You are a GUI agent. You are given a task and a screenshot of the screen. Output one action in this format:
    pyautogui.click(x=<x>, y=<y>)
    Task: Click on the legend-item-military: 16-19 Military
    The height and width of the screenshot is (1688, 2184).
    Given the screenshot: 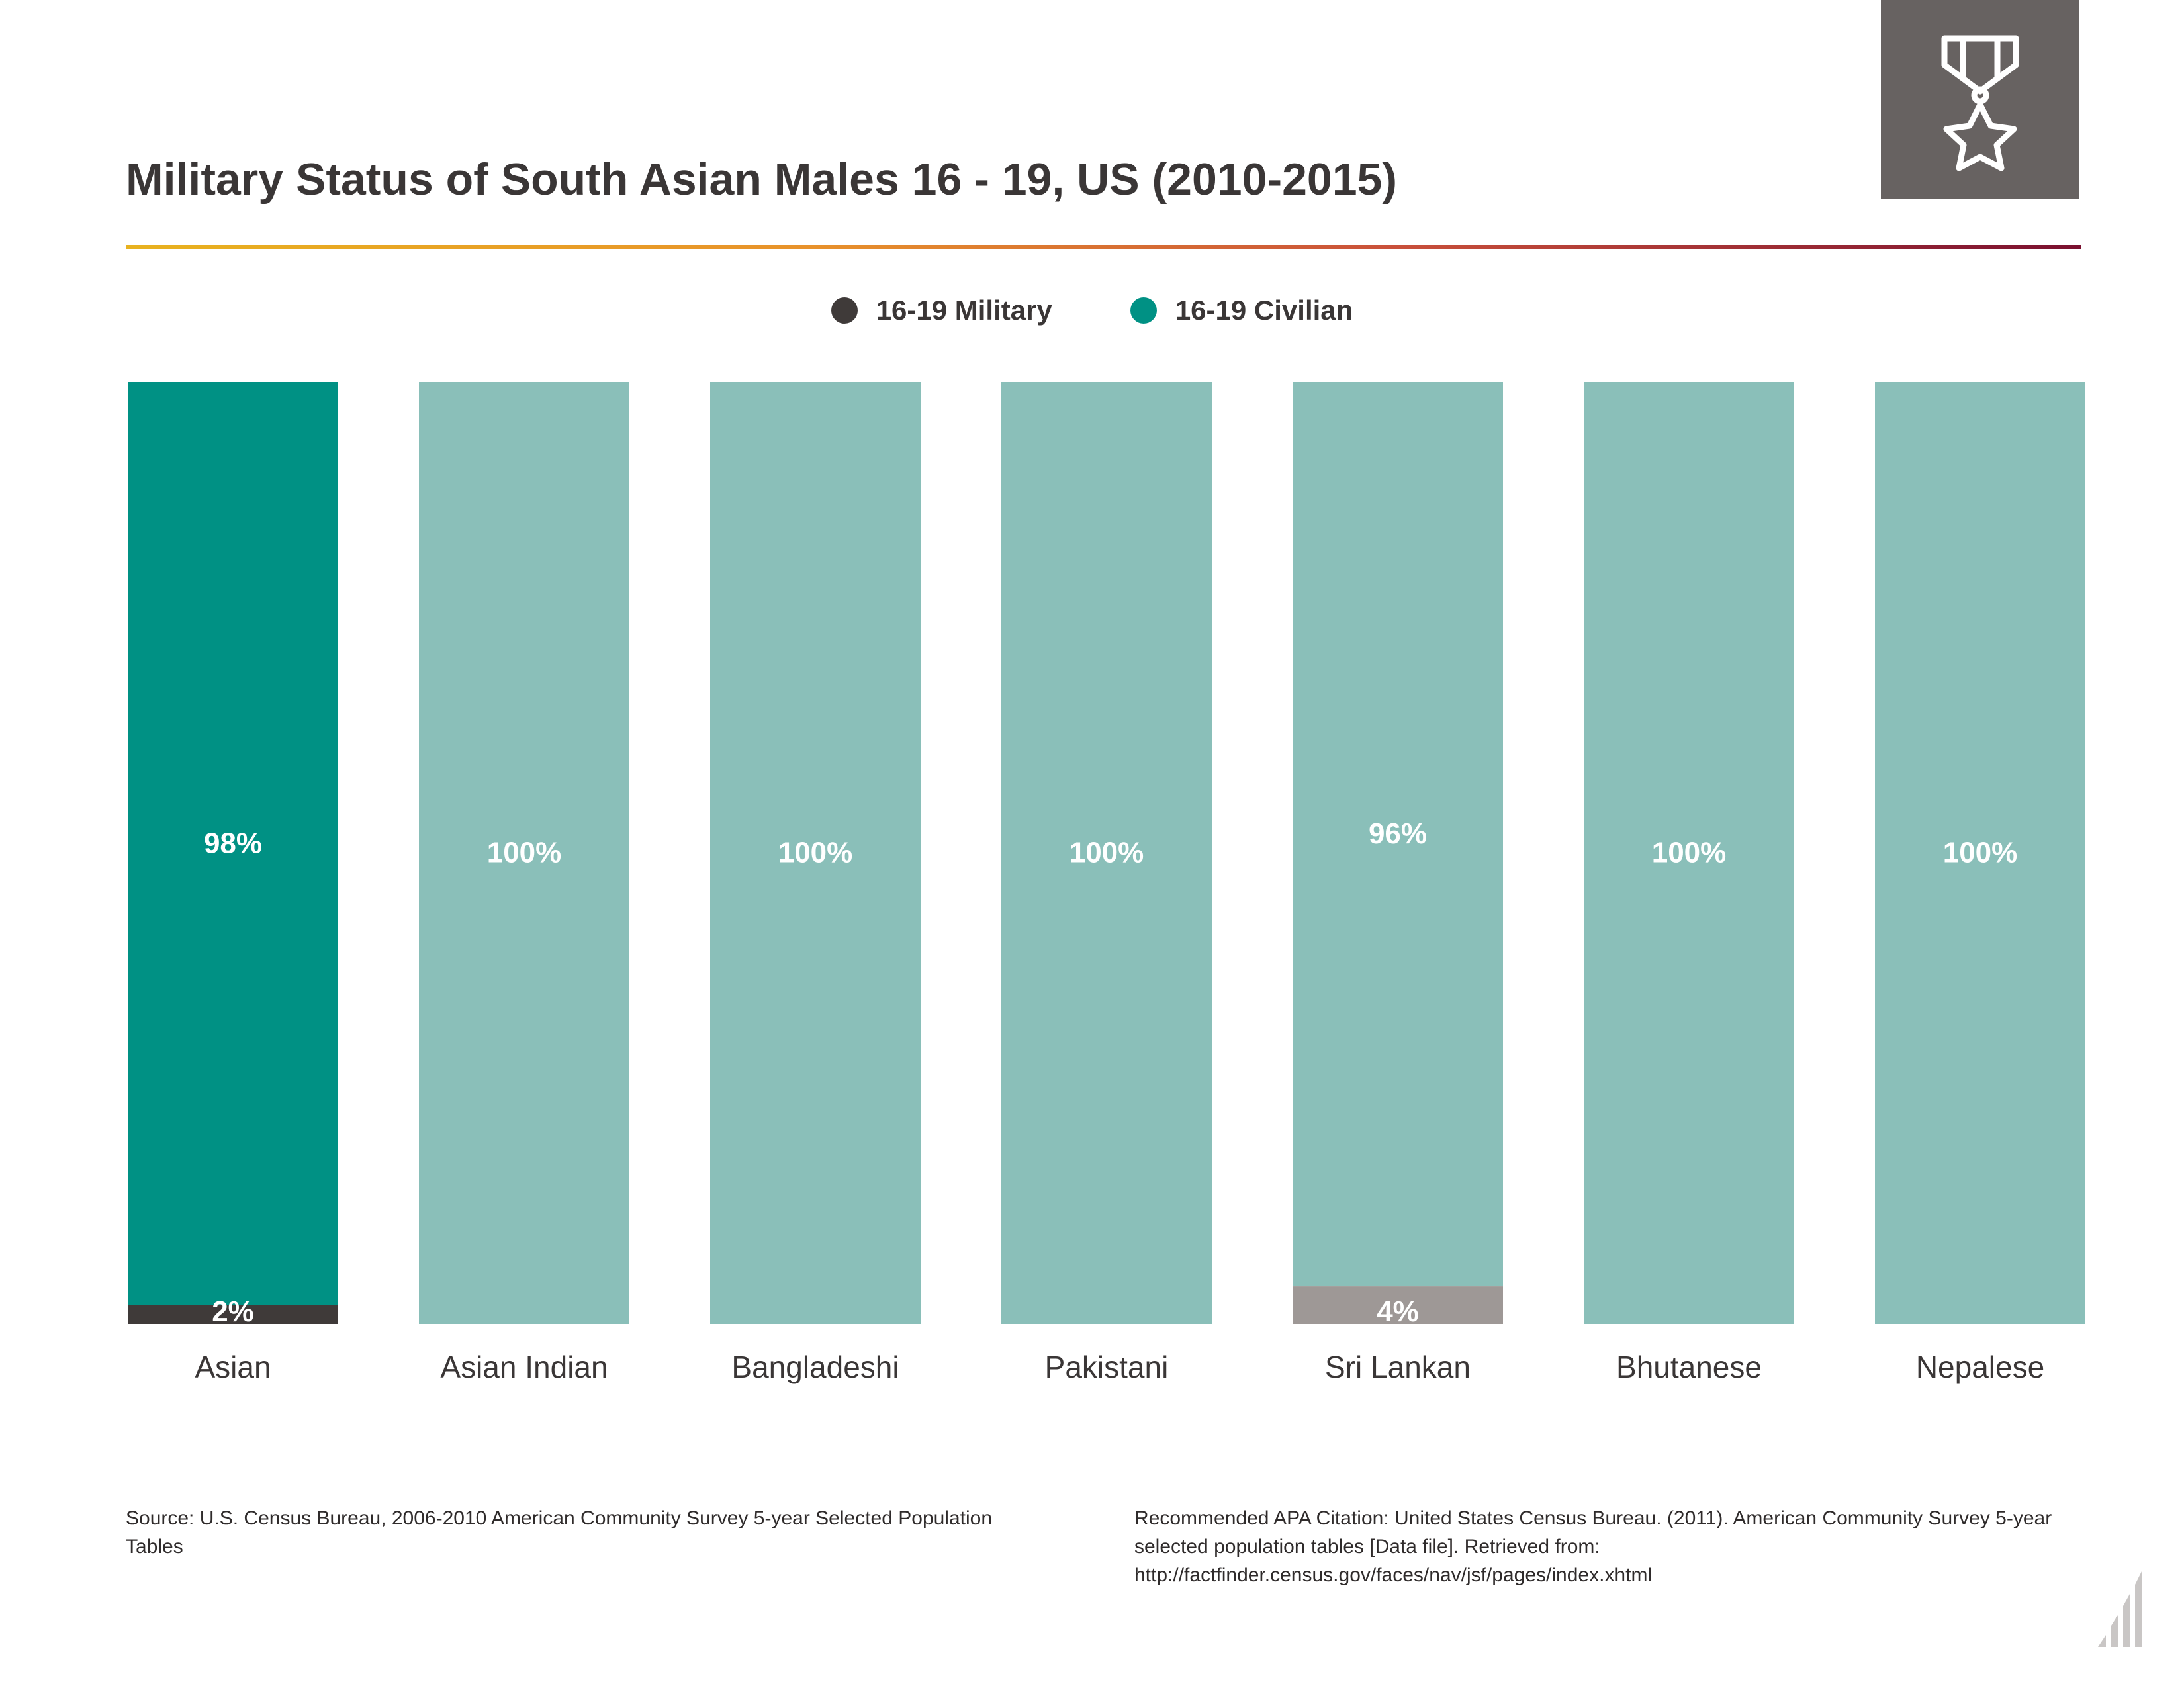 What is the action you would take?
    pyautogui.click(x=941, y=310)
    